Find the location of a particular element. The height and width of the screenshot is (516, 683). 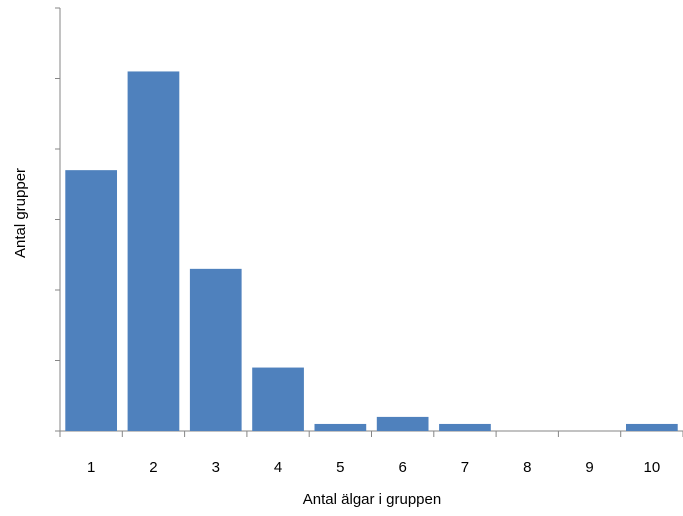

x-ticks is located at coordinates (371, 434).